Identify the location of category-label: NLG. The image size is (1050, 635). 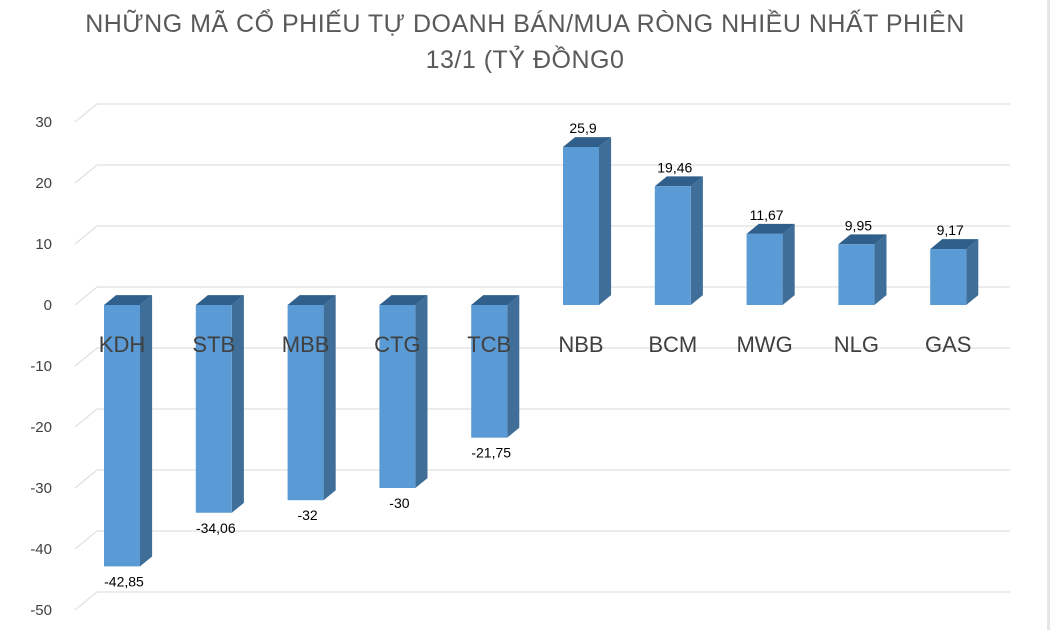
(856, 344).